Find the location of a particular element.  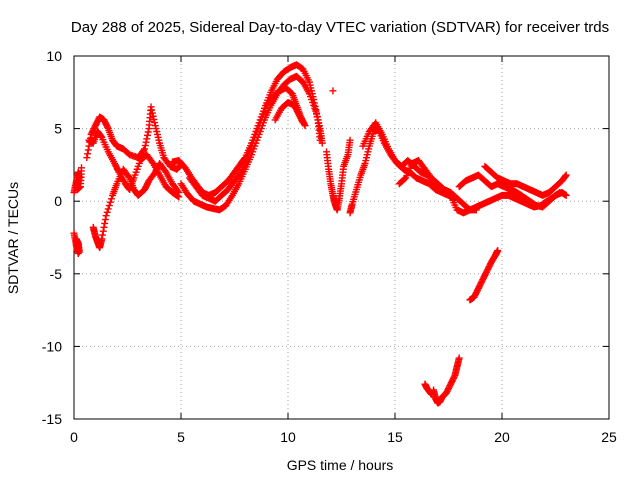

series-sat-c is located at coordinates (134, 138).